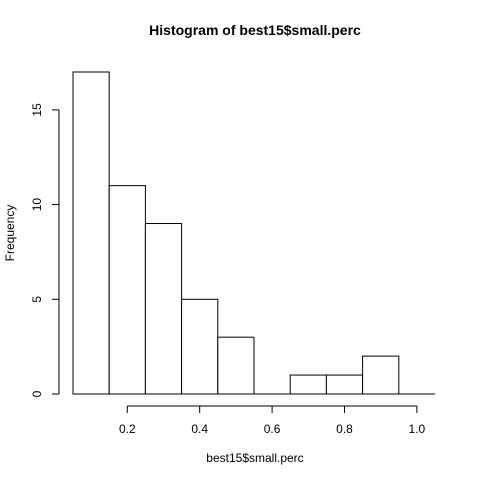 The height and width of the screenshot is (480, 480). Describe the element at coordinates (37, 205) in the screenshot. I see `y-tick-label: 10` at that location.